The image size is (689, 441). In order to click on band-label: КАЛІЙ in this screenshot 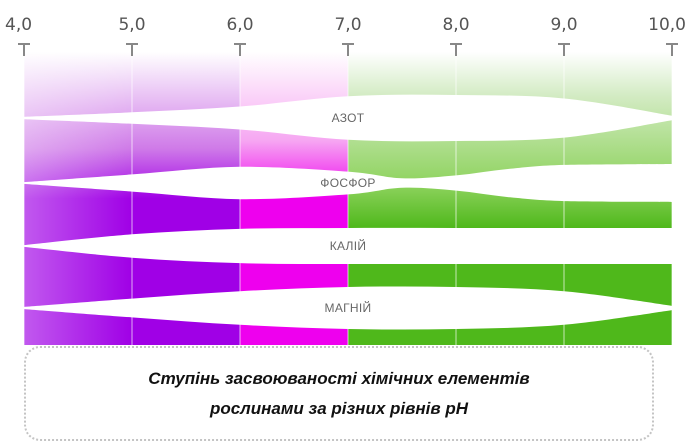, I will do `click(348, 245)`.